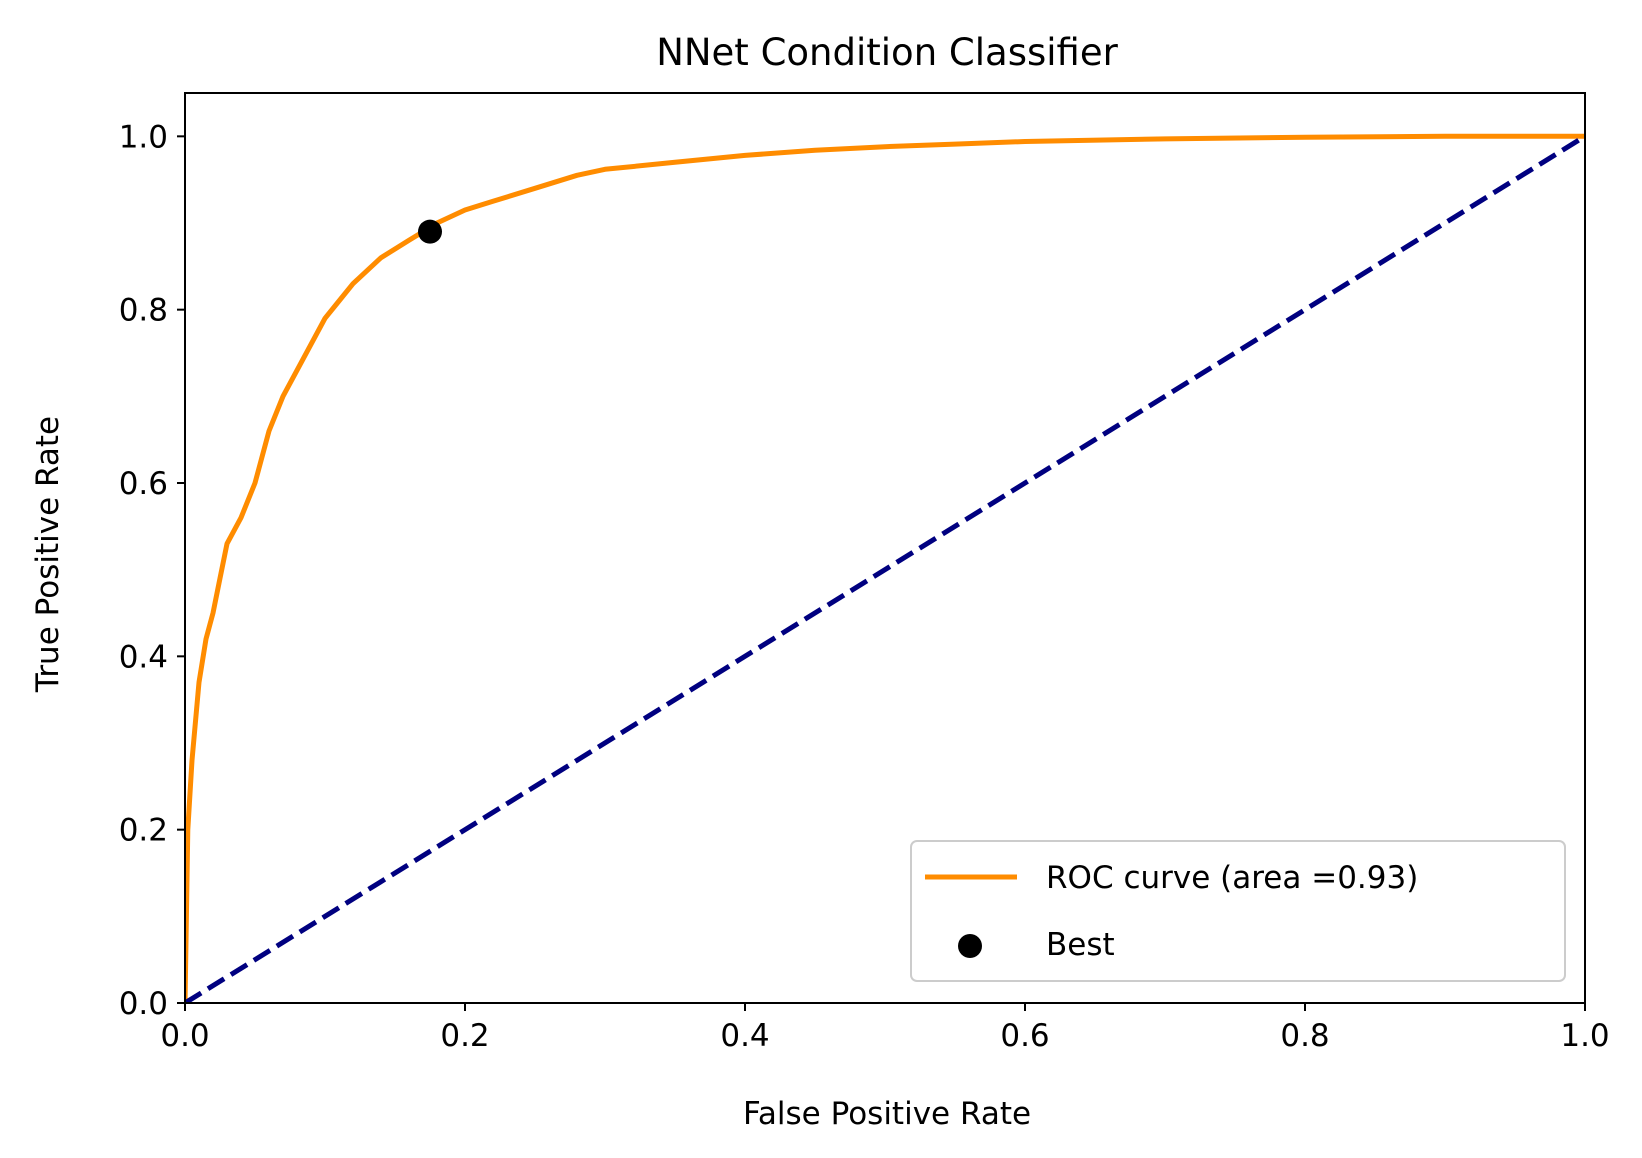  I want to click on x-tick-label: 0.2, so click(464, 1036).